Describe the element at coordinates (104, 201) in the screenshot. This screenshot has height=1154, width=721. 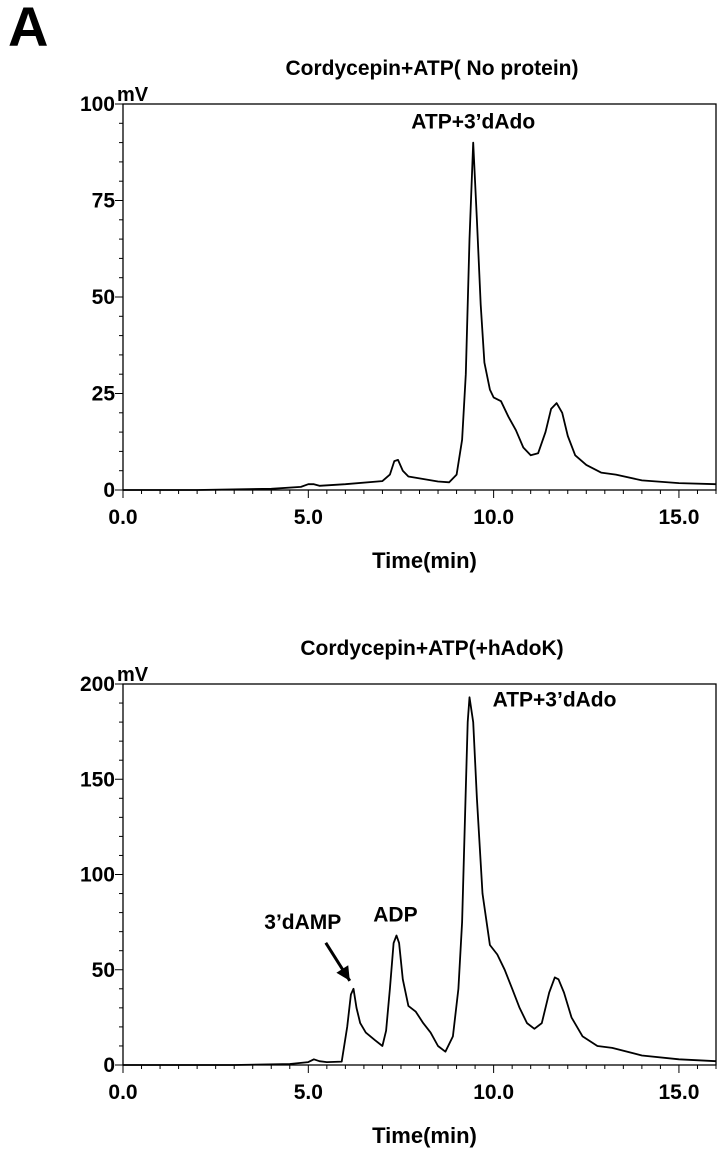
I see `y-tick-label: 75` at that location.